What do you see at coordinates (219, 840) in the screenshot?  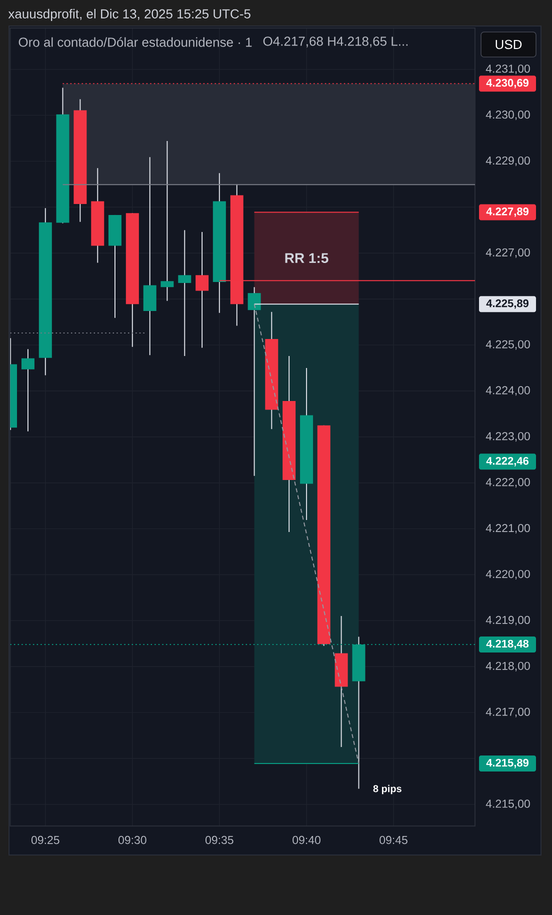 I see `x-tick-label: 09:35` at bounding box center [219, 840].